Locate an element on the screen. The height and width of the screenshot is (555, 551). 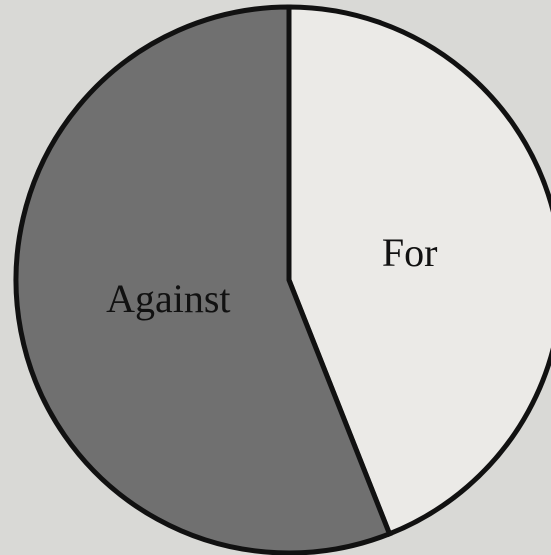
slice-label: For is located at coordinates (410, 252).